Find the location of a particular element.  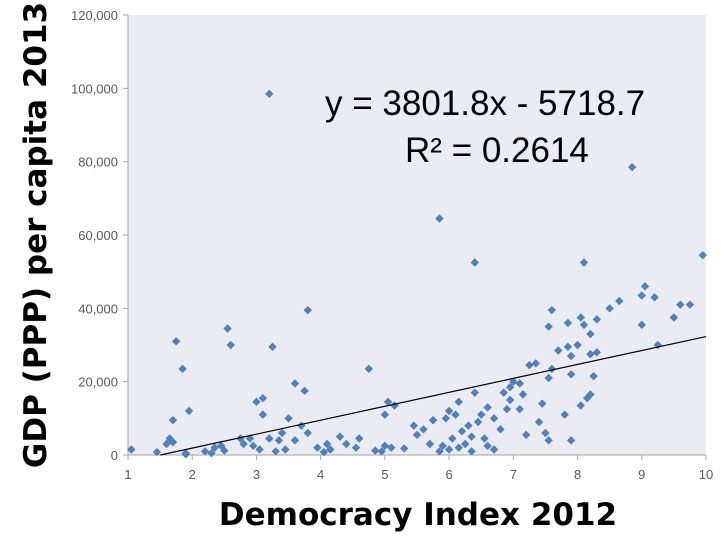

x-tick-label: 7 is located at coordinates (513, 474).